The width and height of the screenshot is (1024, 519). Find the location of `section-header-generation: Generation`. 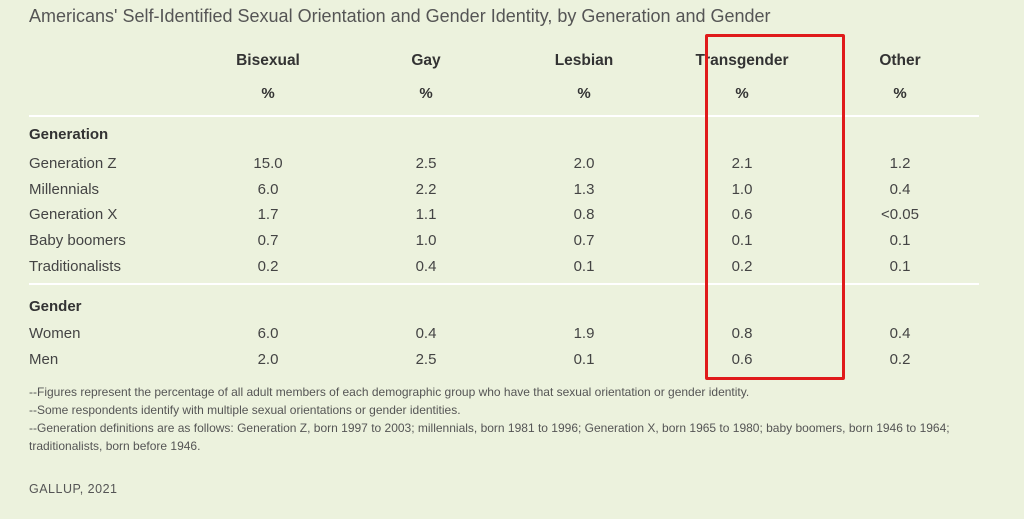

section-header-generation: Generation is located at coordinates (69, 134).